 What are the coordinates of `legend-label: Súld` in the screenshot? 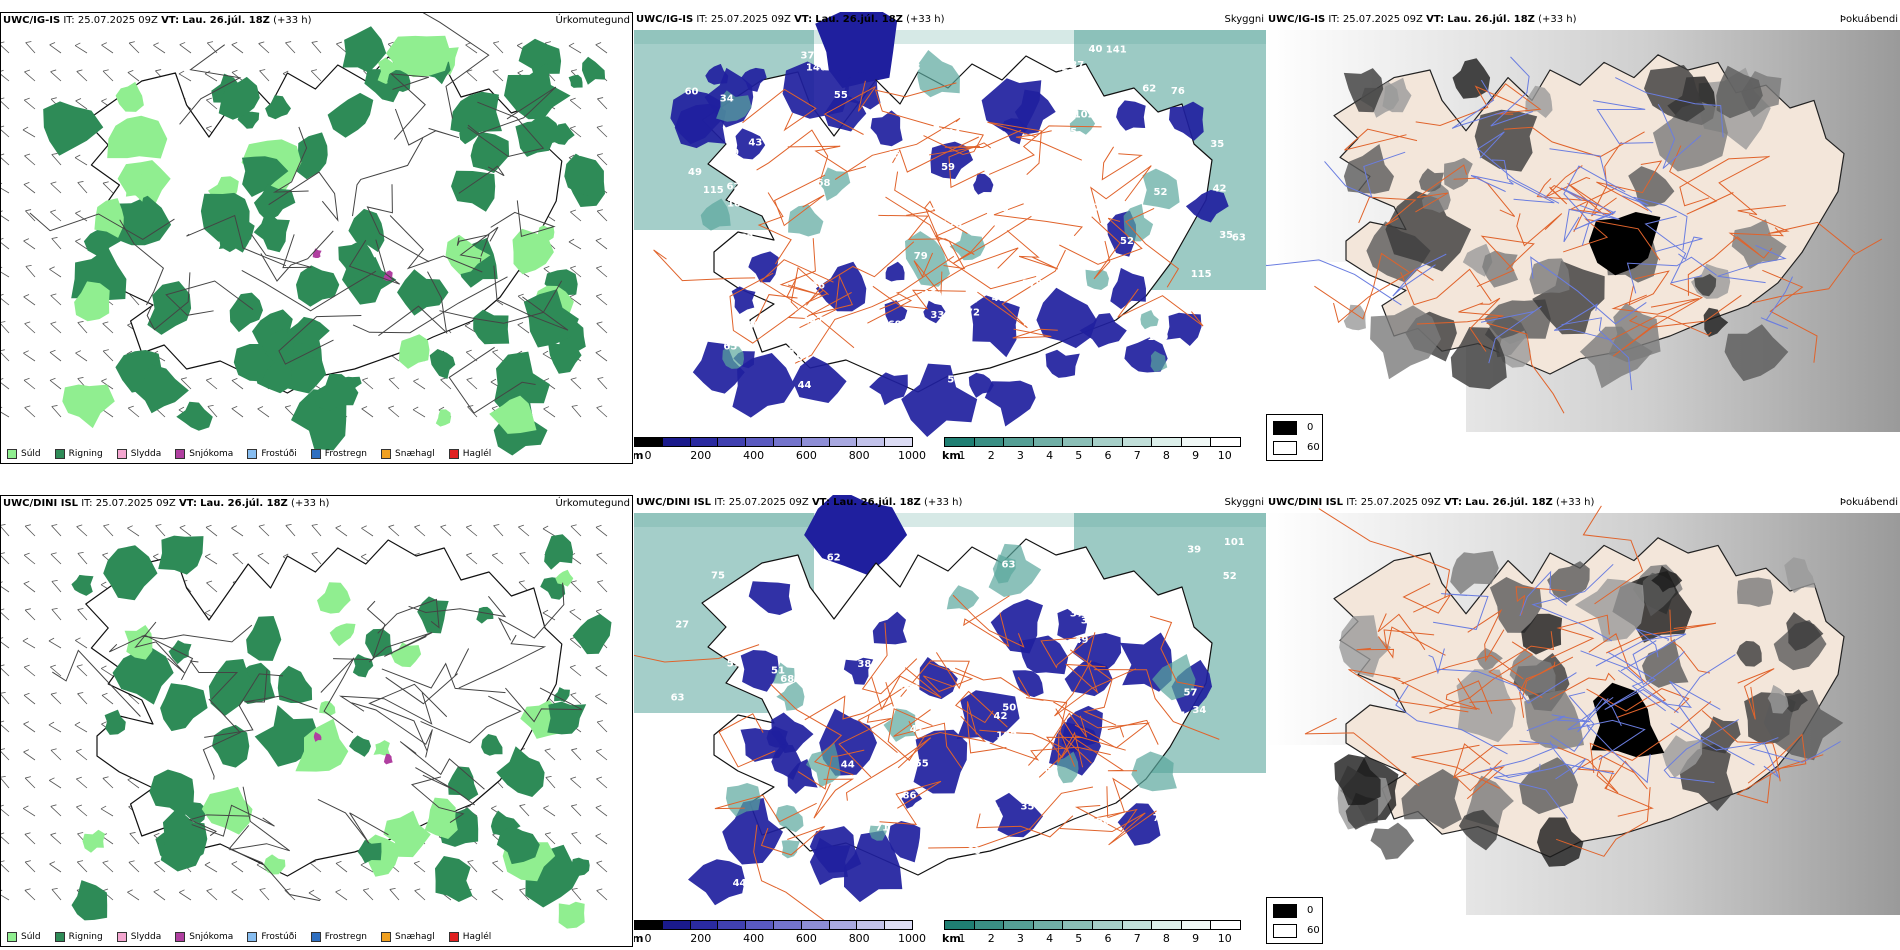 It's located at (31, 937).